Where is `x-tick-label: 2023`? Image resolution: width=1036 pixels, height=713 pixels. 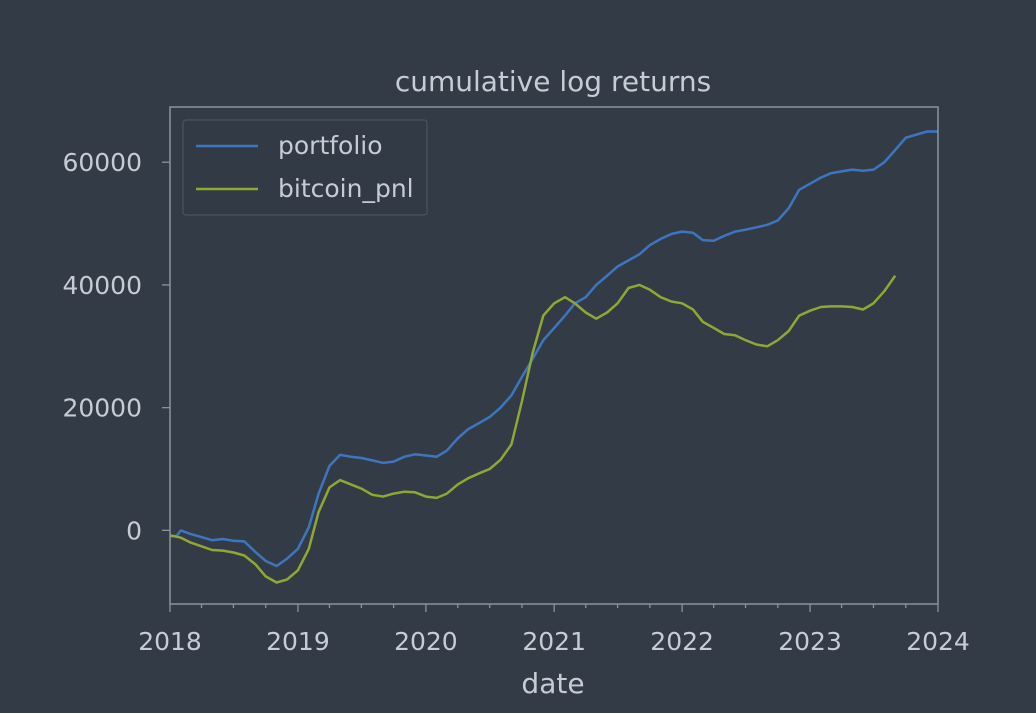
x-tick-label: 2023 is located at coordinates (810, 641).